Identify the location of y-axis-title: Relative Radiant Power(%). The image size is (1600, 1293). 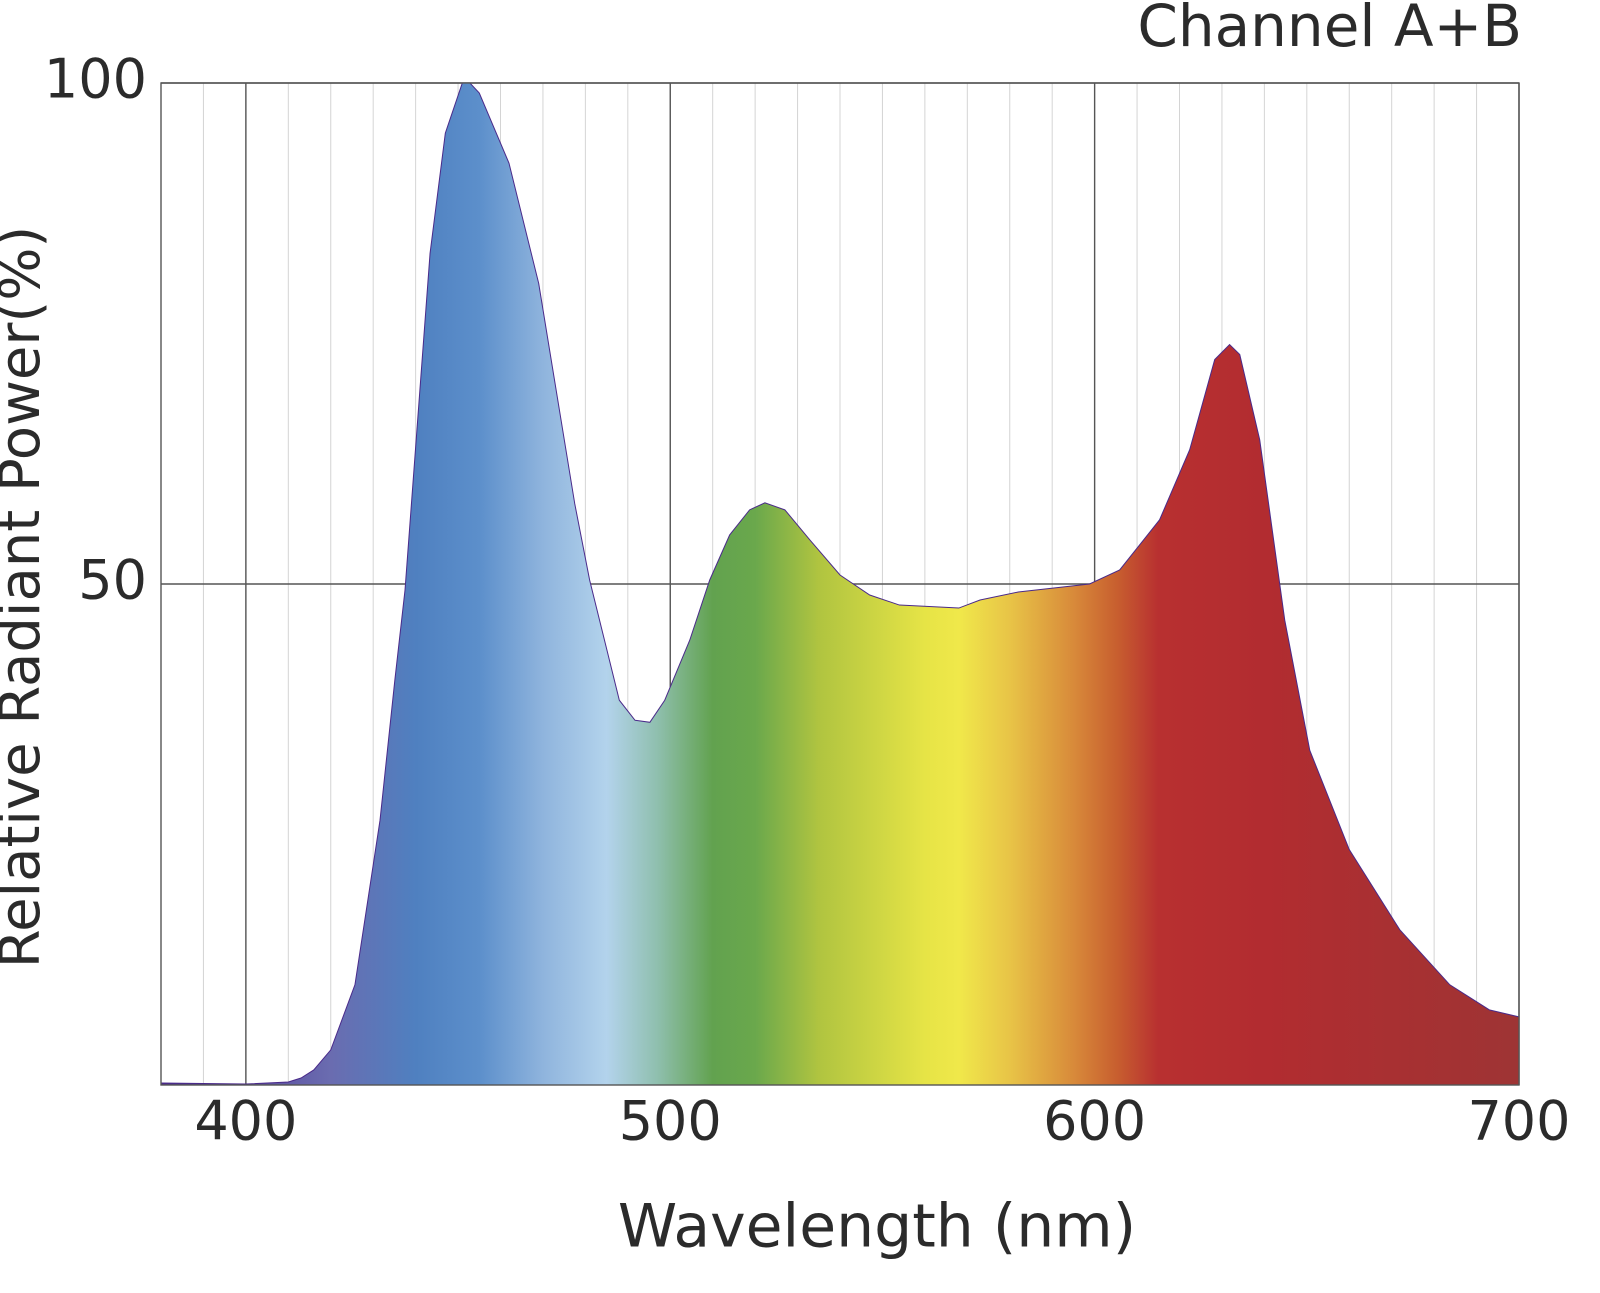
(26, 597).